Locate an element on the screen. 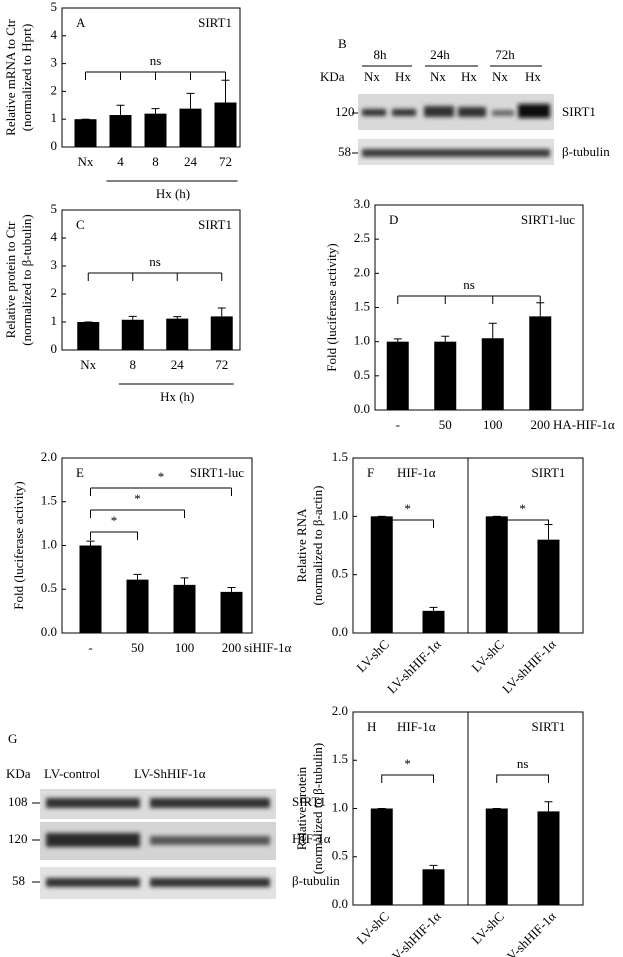 This screenshot has width=623, height=957. y-axis-label: Relative mRNA to Ctr is located at coordinates (10, 77).